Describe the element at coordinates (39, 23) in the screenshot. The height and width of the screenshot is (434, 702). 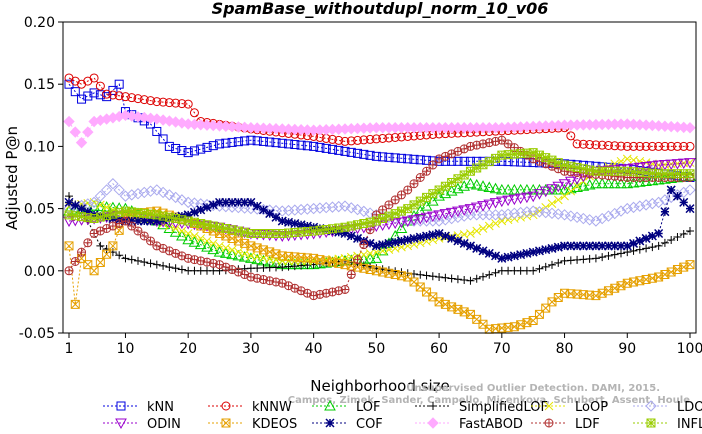
I see `y-tick-label: 0.20` at that location.